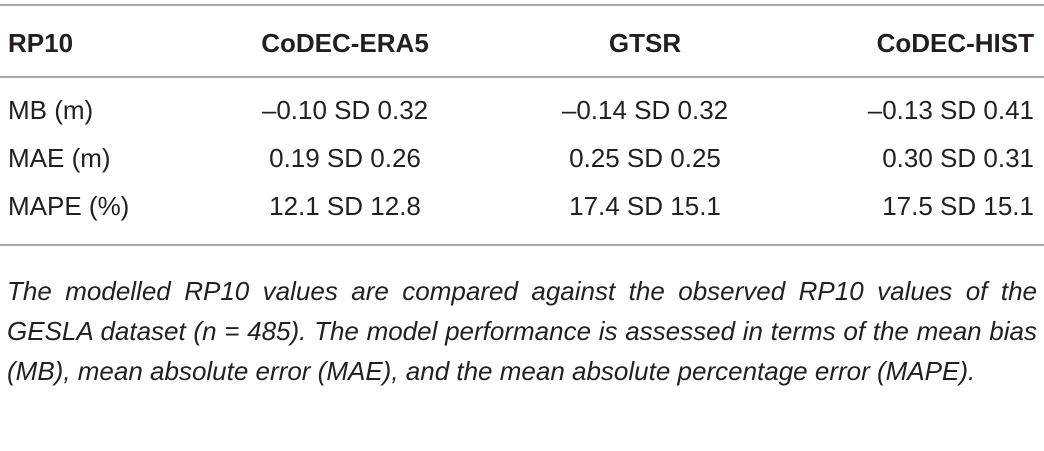 This screenshot has height=451, width=1044. I want to click on table-cell: 17.5 SD 15.1, so click(958, 206).